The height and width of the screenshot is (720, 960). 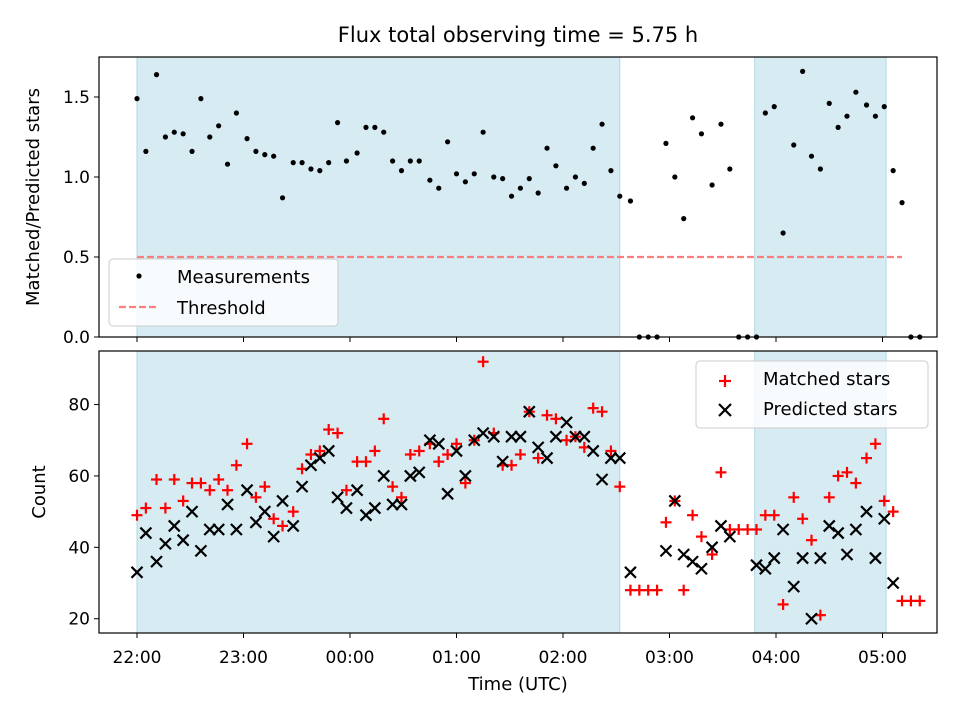 I want to click on y-tick-label: 0.5, so click(x=76, y=258).